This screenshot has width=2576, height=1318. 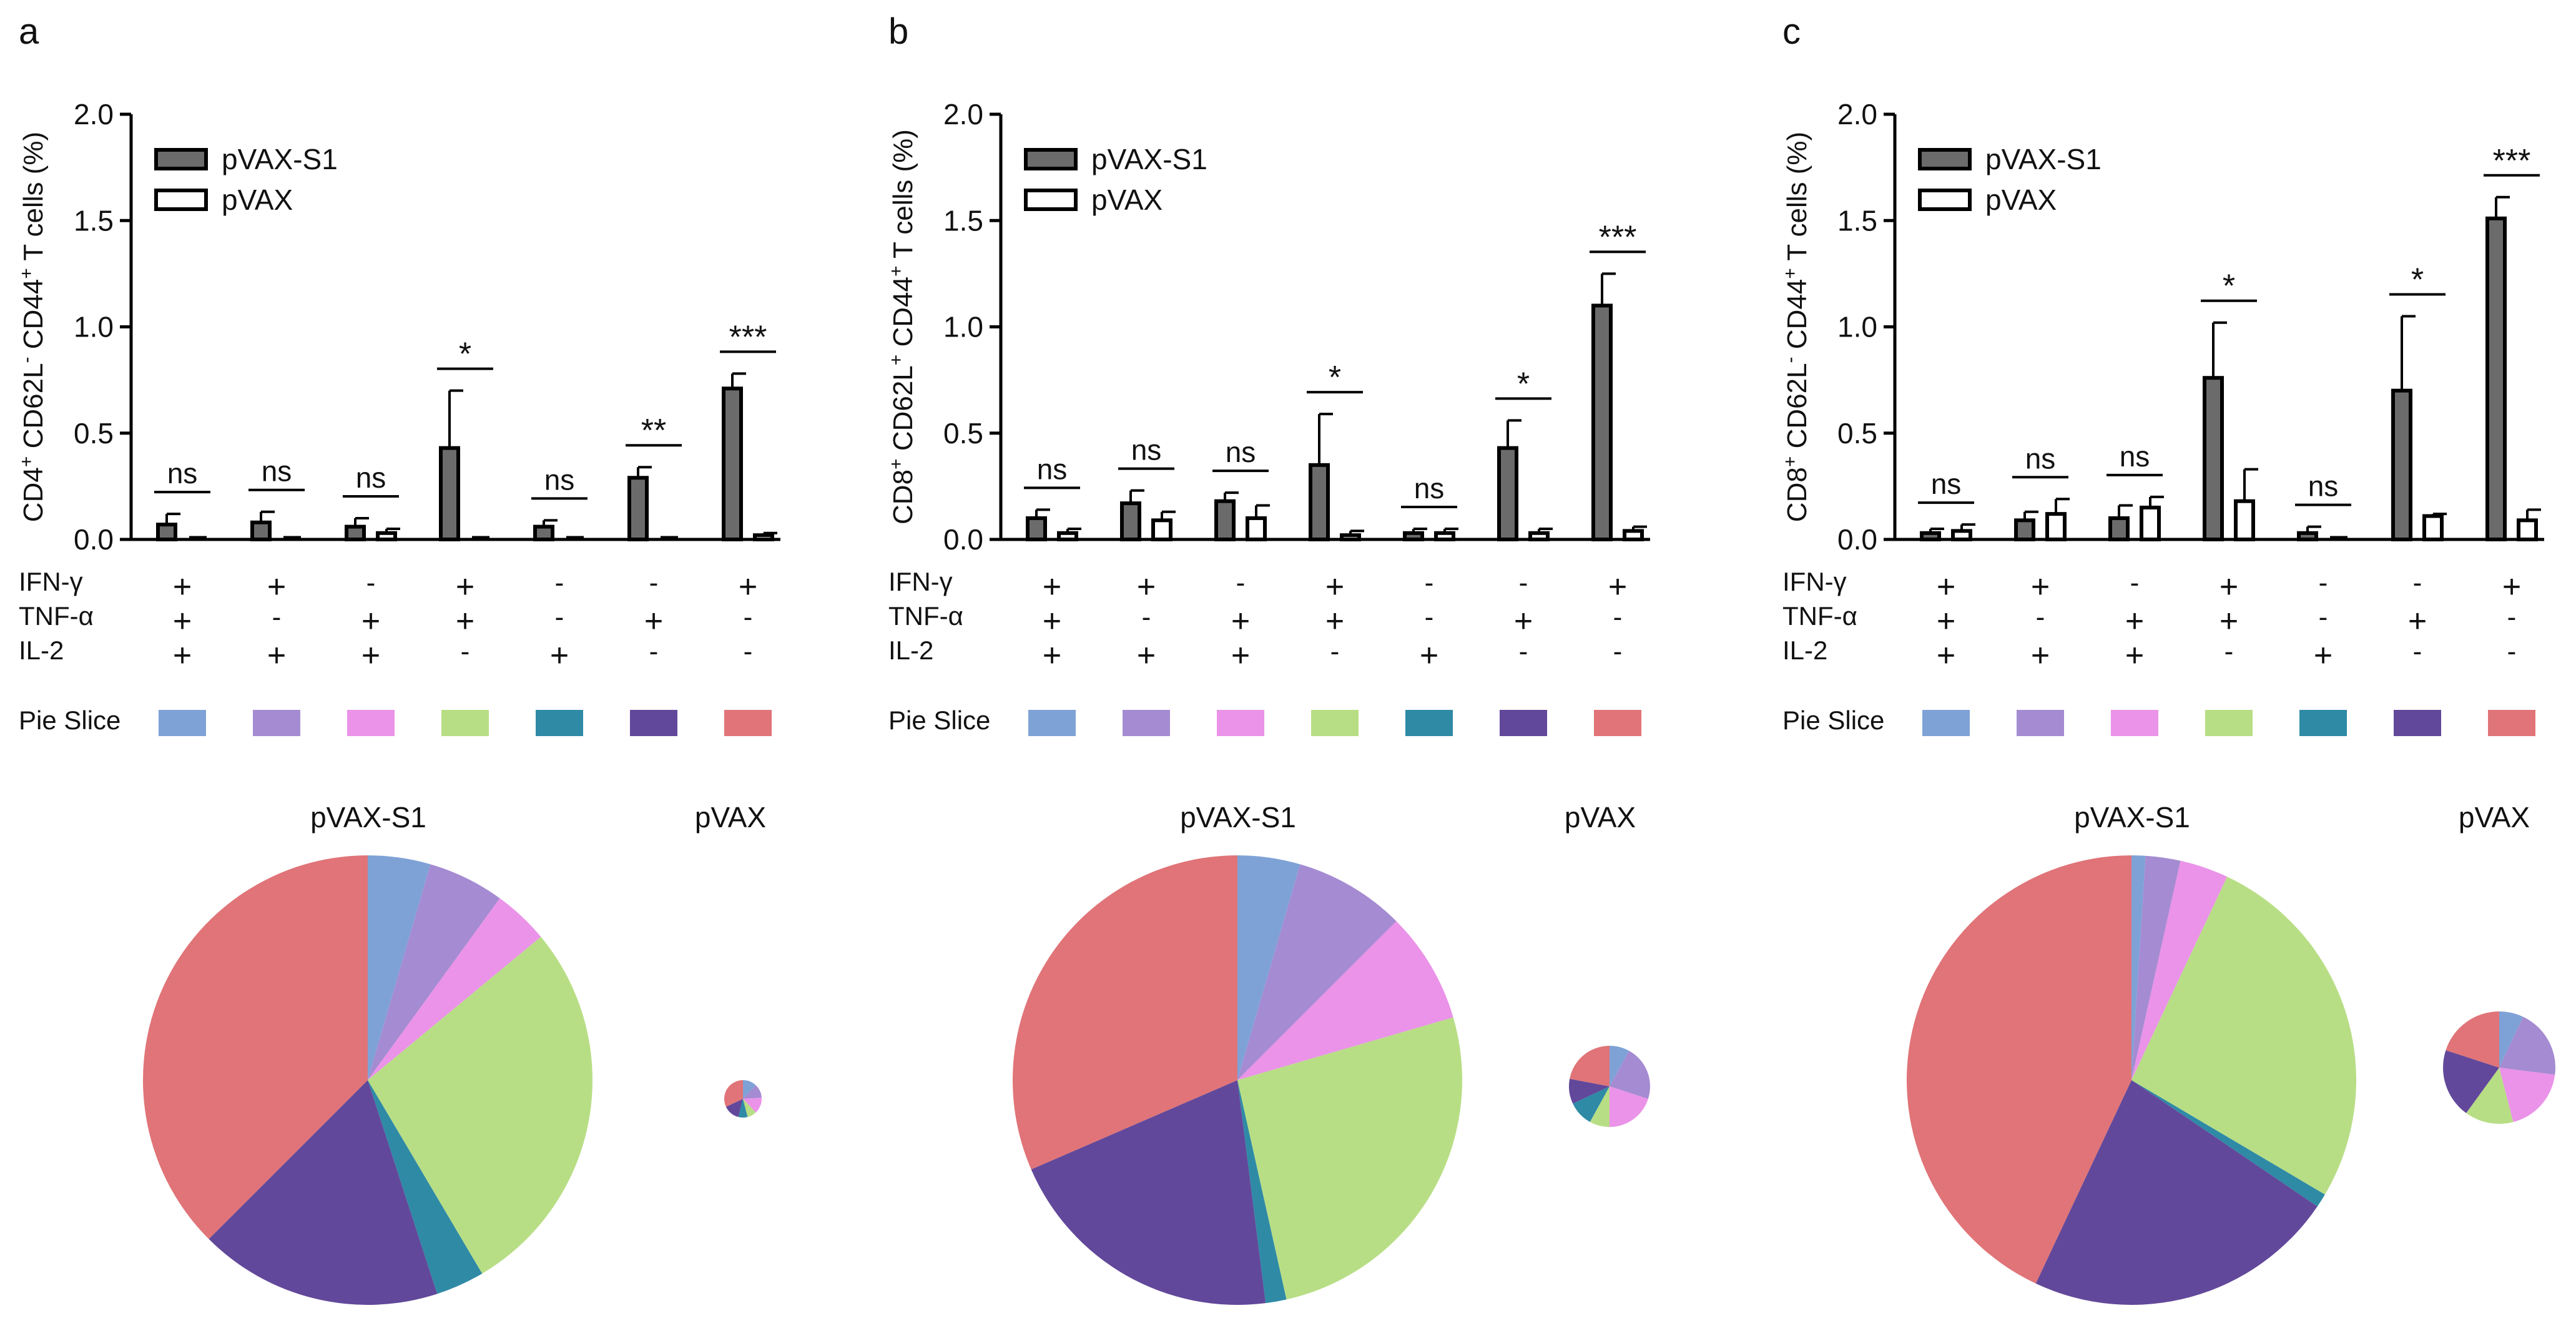 I want to click on pie-title: pVAX, so click(x=2494, y=818).